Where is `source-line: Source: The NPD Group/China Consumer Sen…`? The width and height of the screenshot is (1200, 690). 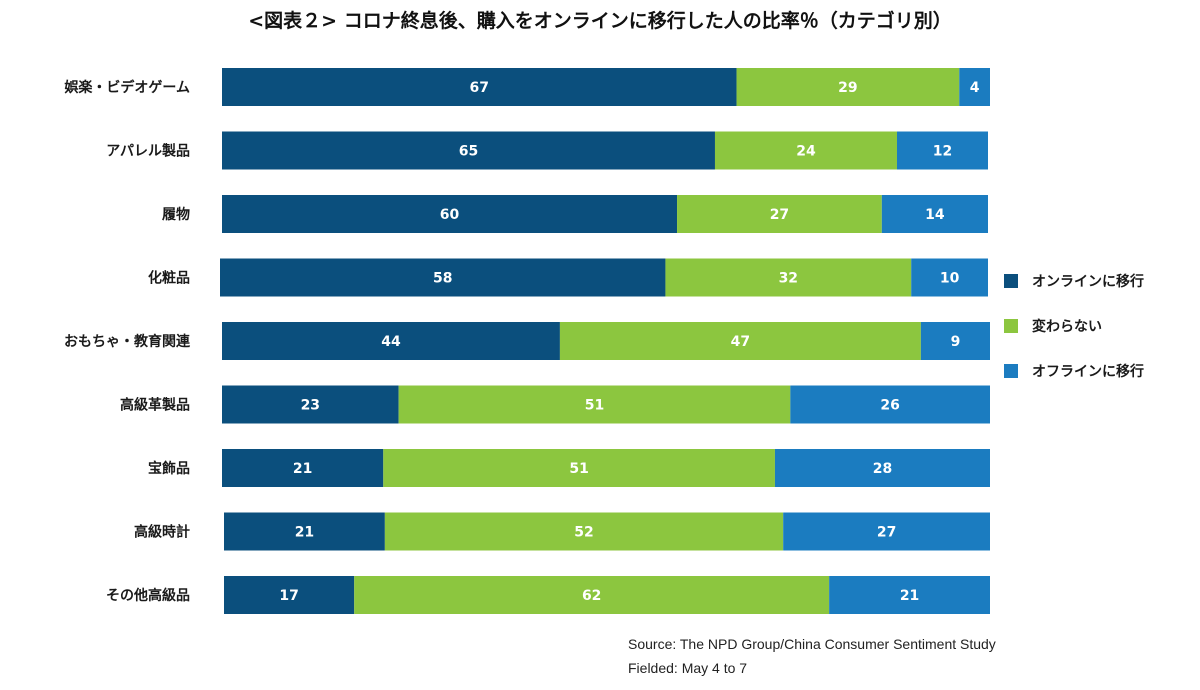
source-line: Source: The NPD Group/China Consumer Sen… is located at coordinates (812, 644).